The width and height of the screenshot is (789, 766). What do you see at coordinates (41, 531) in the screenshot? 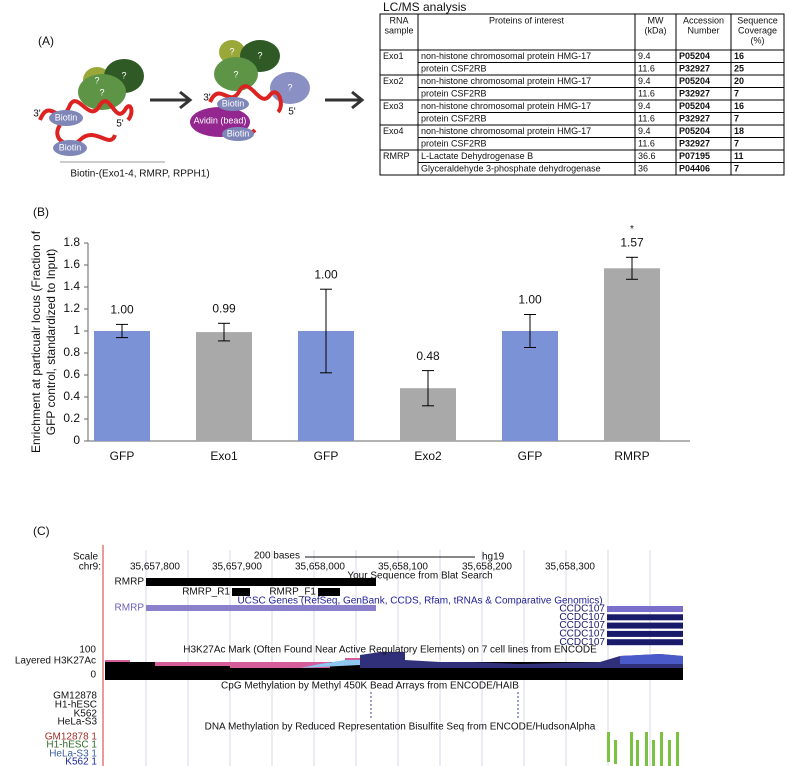
I see `panel-label: (C)` at bounding box center [41, 531].